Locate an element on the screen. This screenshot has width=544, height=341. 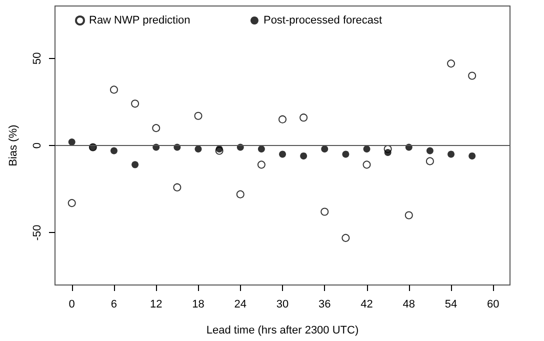
x-axis-title: Lead time (hrs after 2300 UTC) is located at coordinates (282, 330).